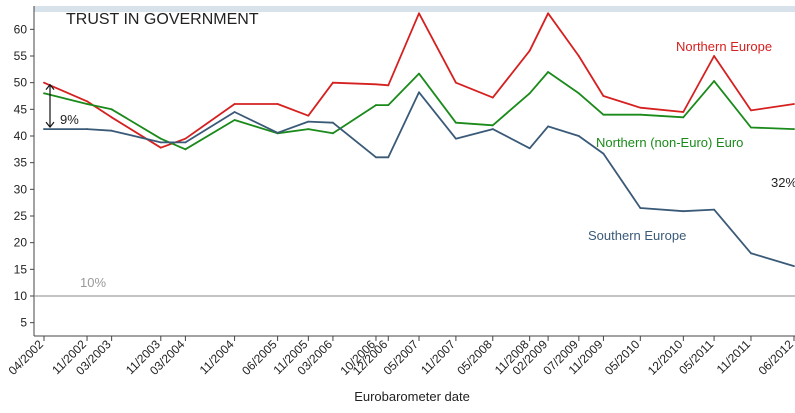 The width and height of the screenshot is (795, 413). Describe the element at coordinates (21, 29) in the screenshot. I see `y-tick-label: 60` at that location.